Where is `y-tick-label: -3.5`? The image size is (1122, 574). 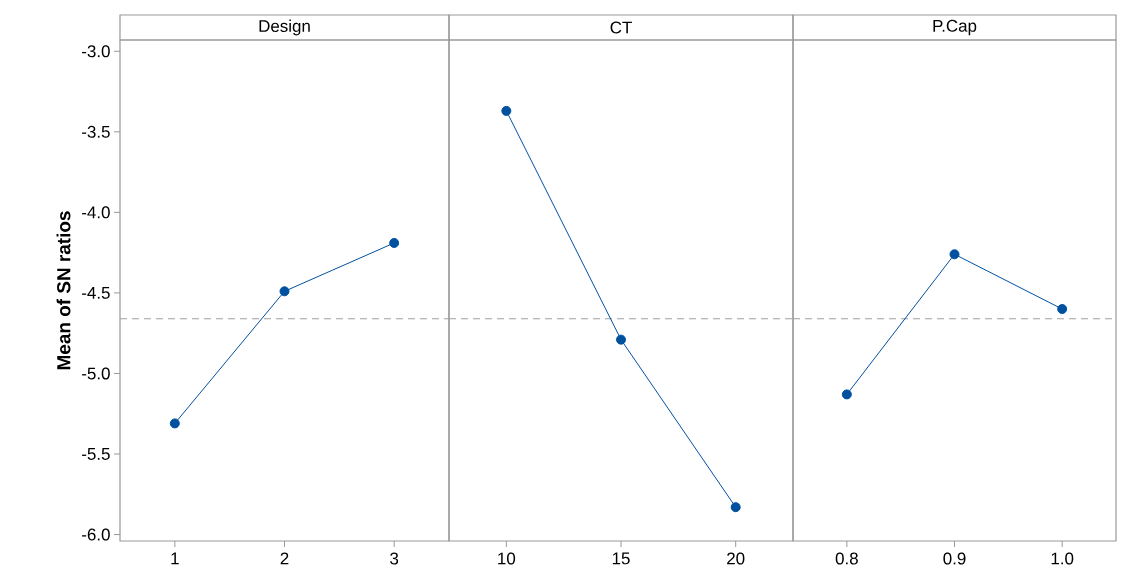 y-tick-label: -3.5 is located at coordinates (96, 131).